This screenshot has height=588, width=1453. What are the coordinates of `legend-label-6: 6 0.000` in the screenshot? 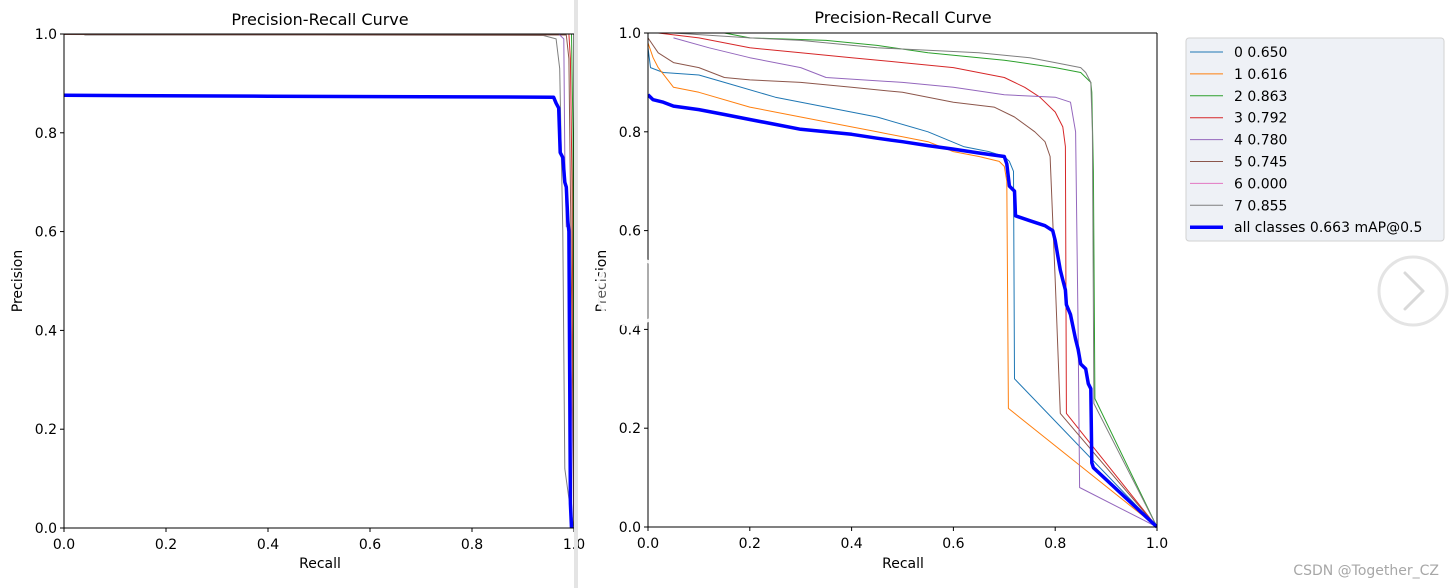 It's located at (1260, 184).